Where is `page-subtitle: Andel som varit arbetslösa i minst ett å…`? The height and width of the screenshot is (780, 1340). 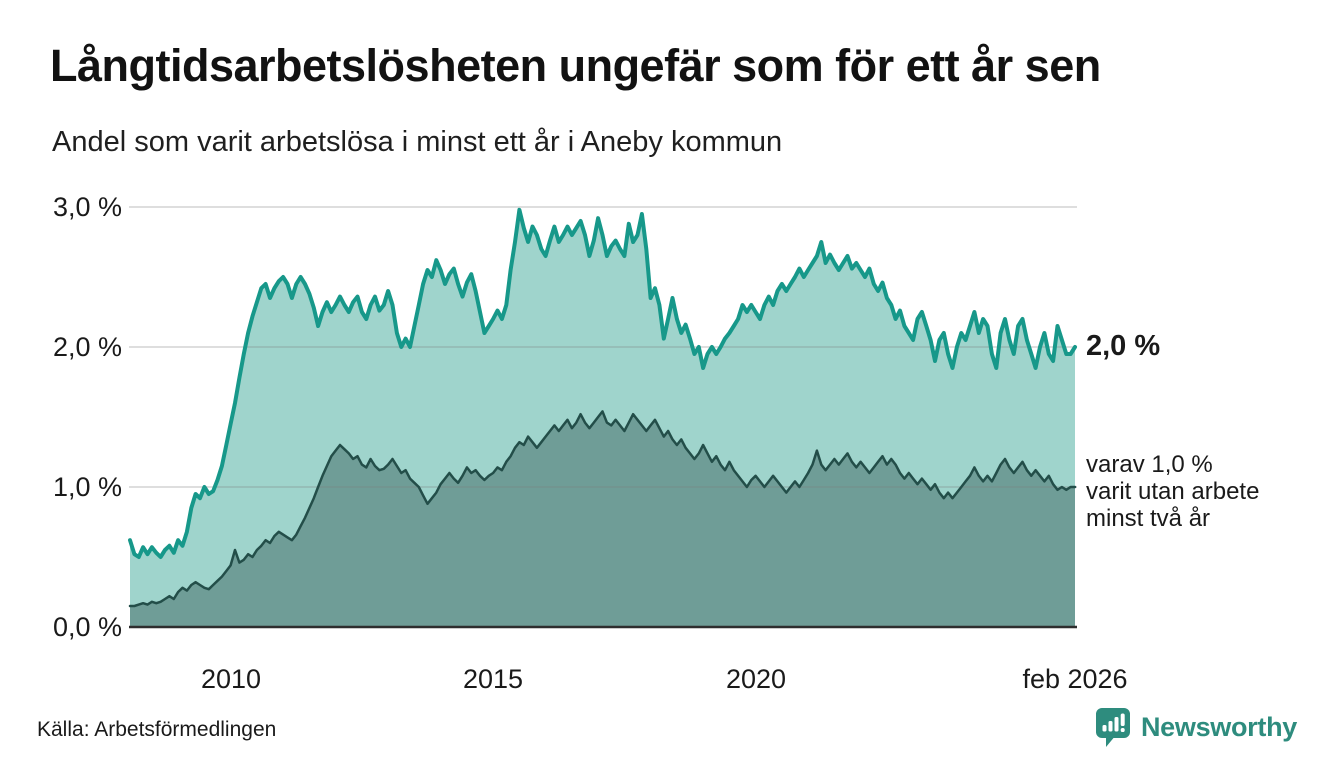
page-subtitle: Andel som varit arbetslösa i minst ett å… is located at coordinates (417, 142).